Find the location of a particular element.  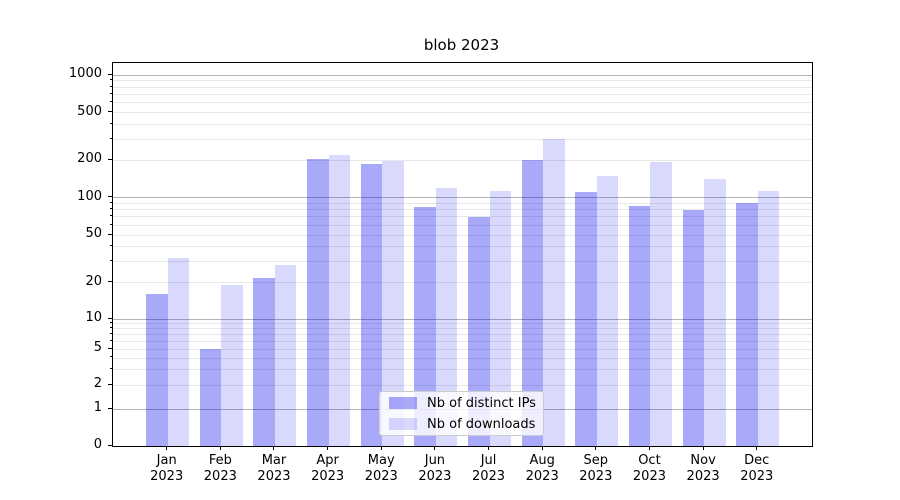

x-tick-label-month: Sep is located at coordinates (596, 460).